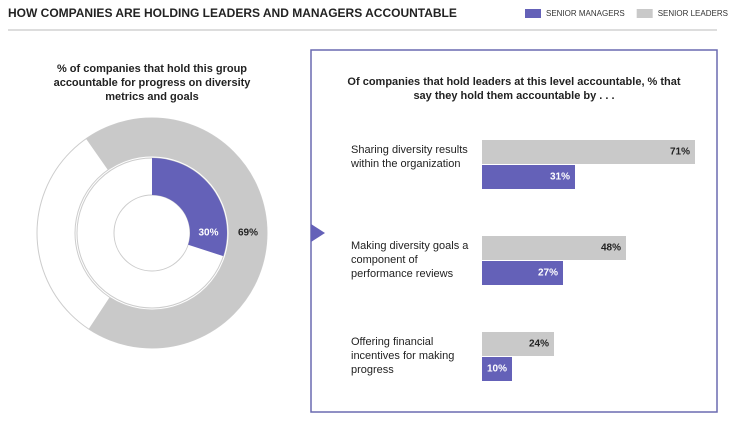 The width and height of the screenshot is (729, 428). What do you see at coordinates (585, 13) in the screenshot?
I see `legend-label: SENIOR MANAGERS` at bounding box center [585, 13].